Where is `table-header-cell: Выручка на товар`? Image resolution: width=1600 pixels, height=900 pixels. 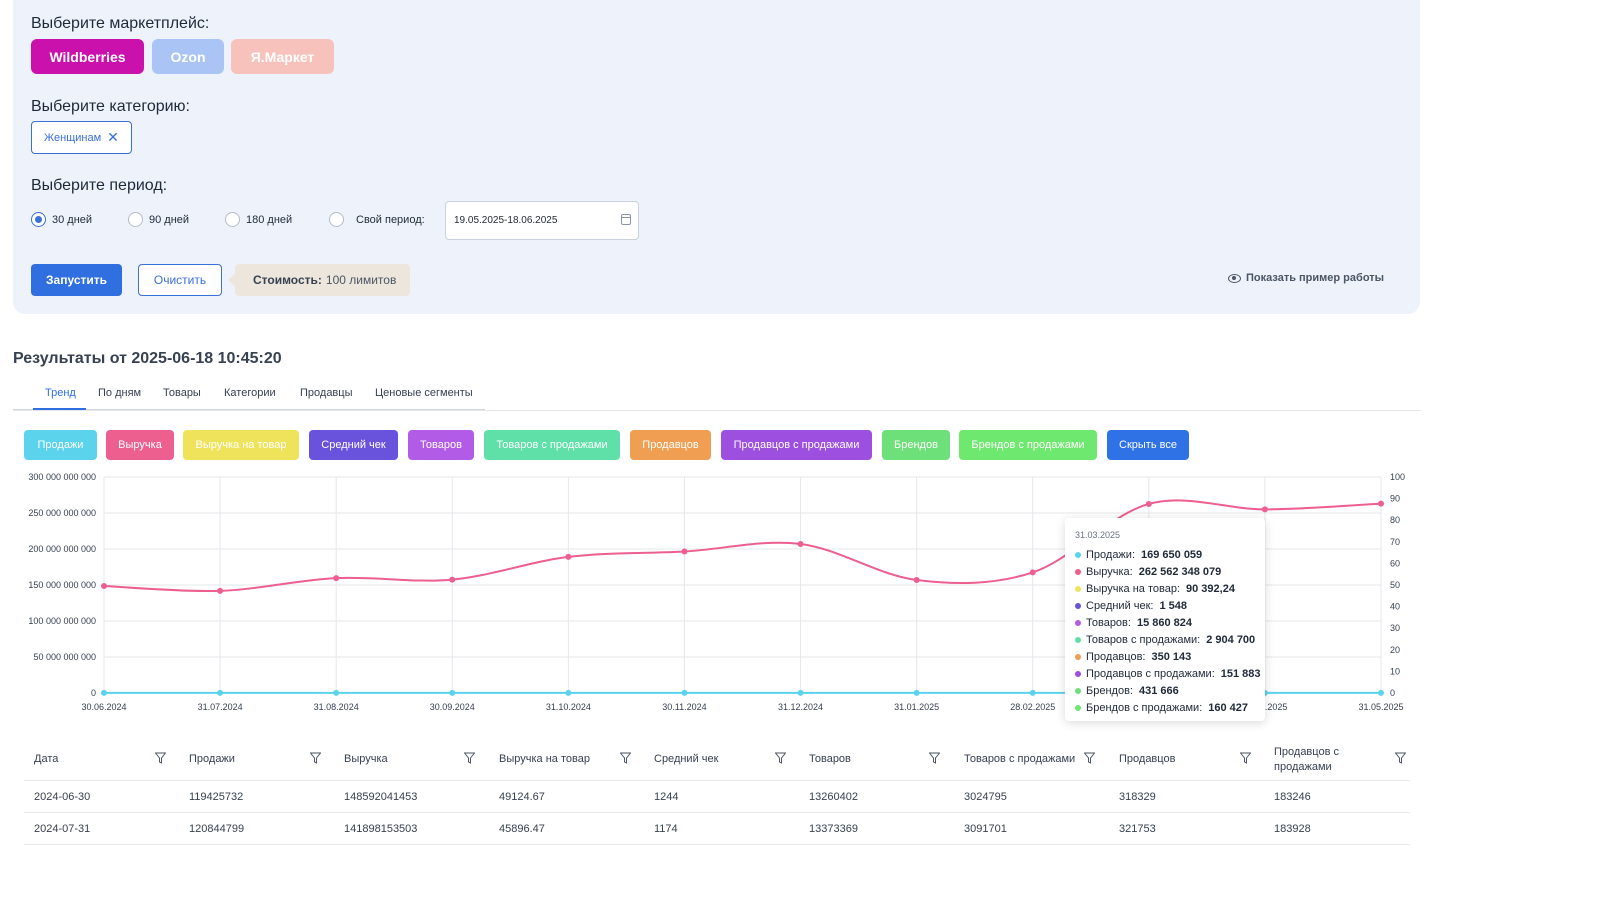
table-header-cell: Выручка на товар is located at coordinates (544, 759).